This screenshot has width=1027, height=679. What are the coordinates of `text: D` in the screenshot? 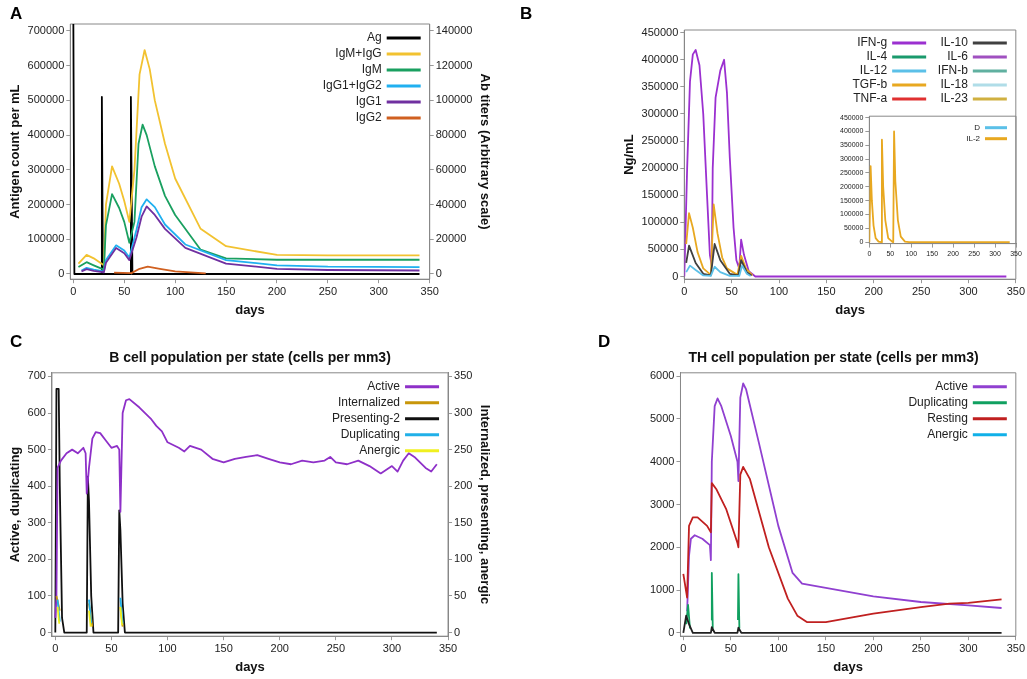 It's located at (604, 342).